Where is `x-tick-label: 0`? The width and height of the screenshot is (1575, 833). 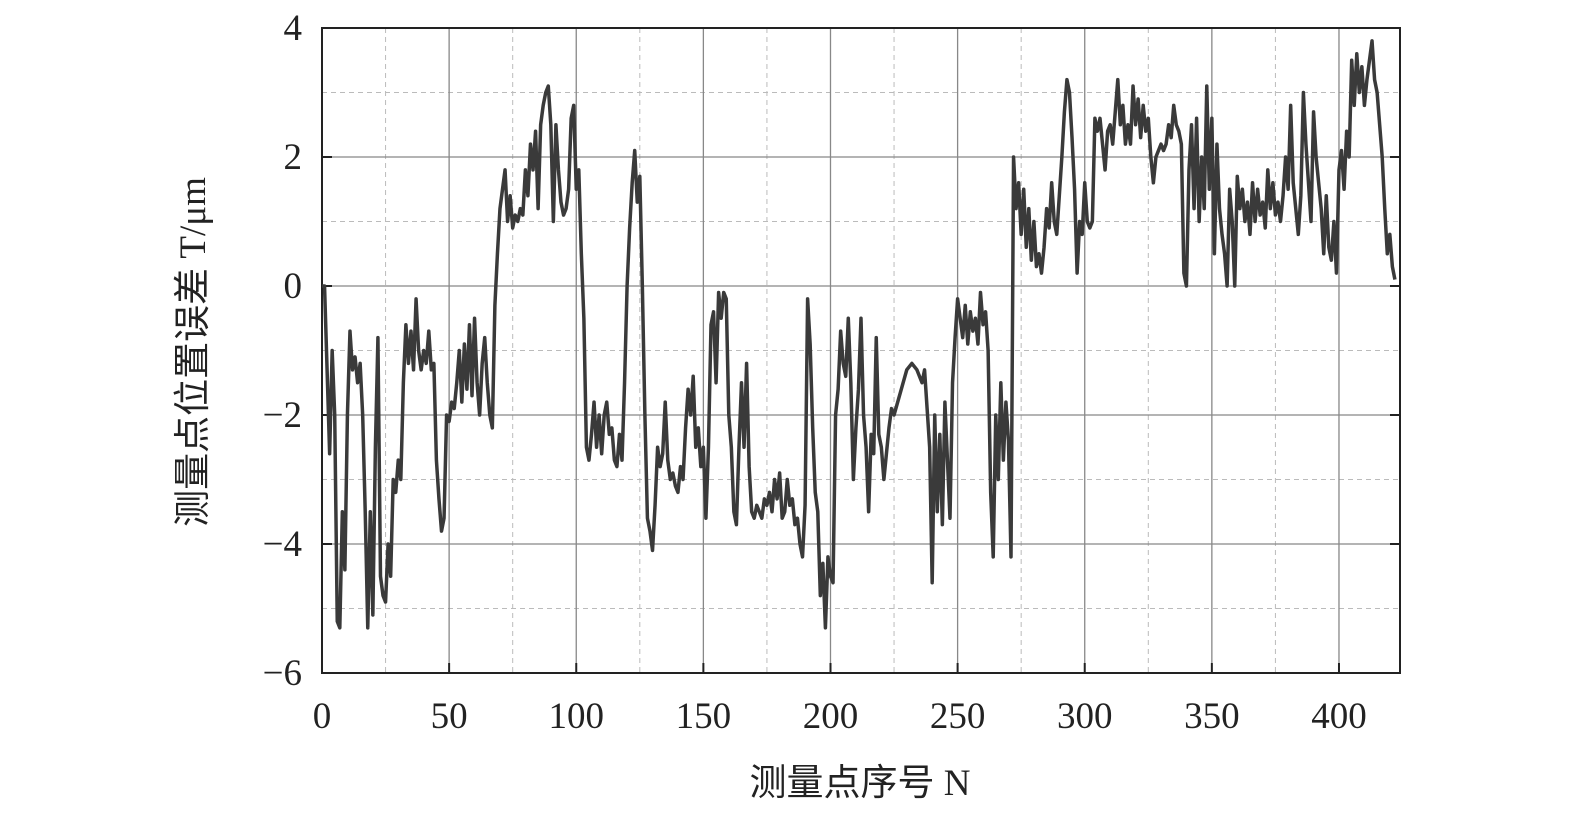 x-tick-label: 0 is located at coordinates (322, 716).